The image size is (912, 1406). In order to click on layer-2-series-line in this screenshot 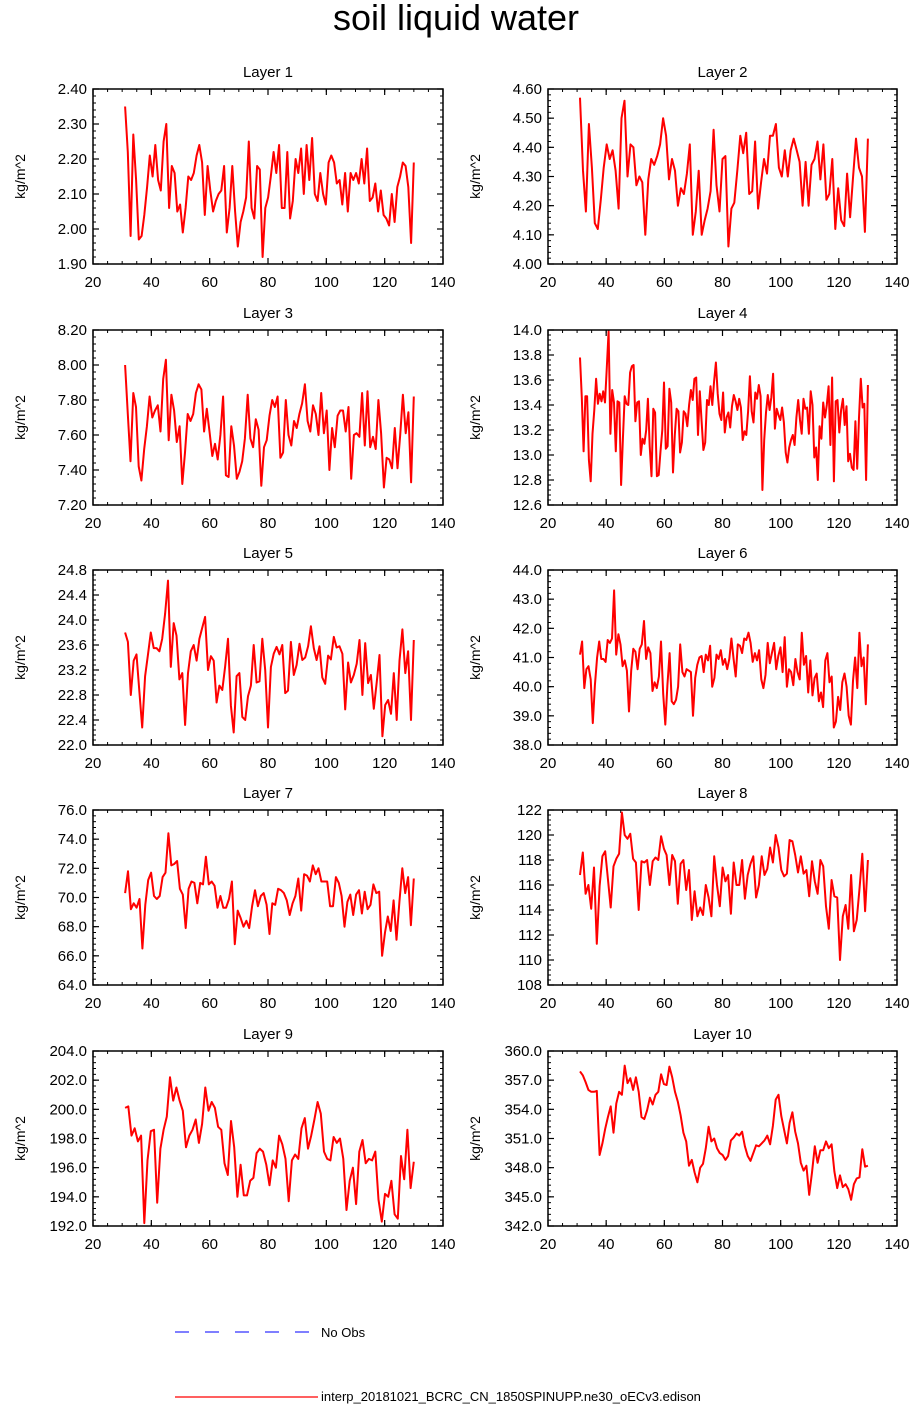, I will do `click(724, 172)`.